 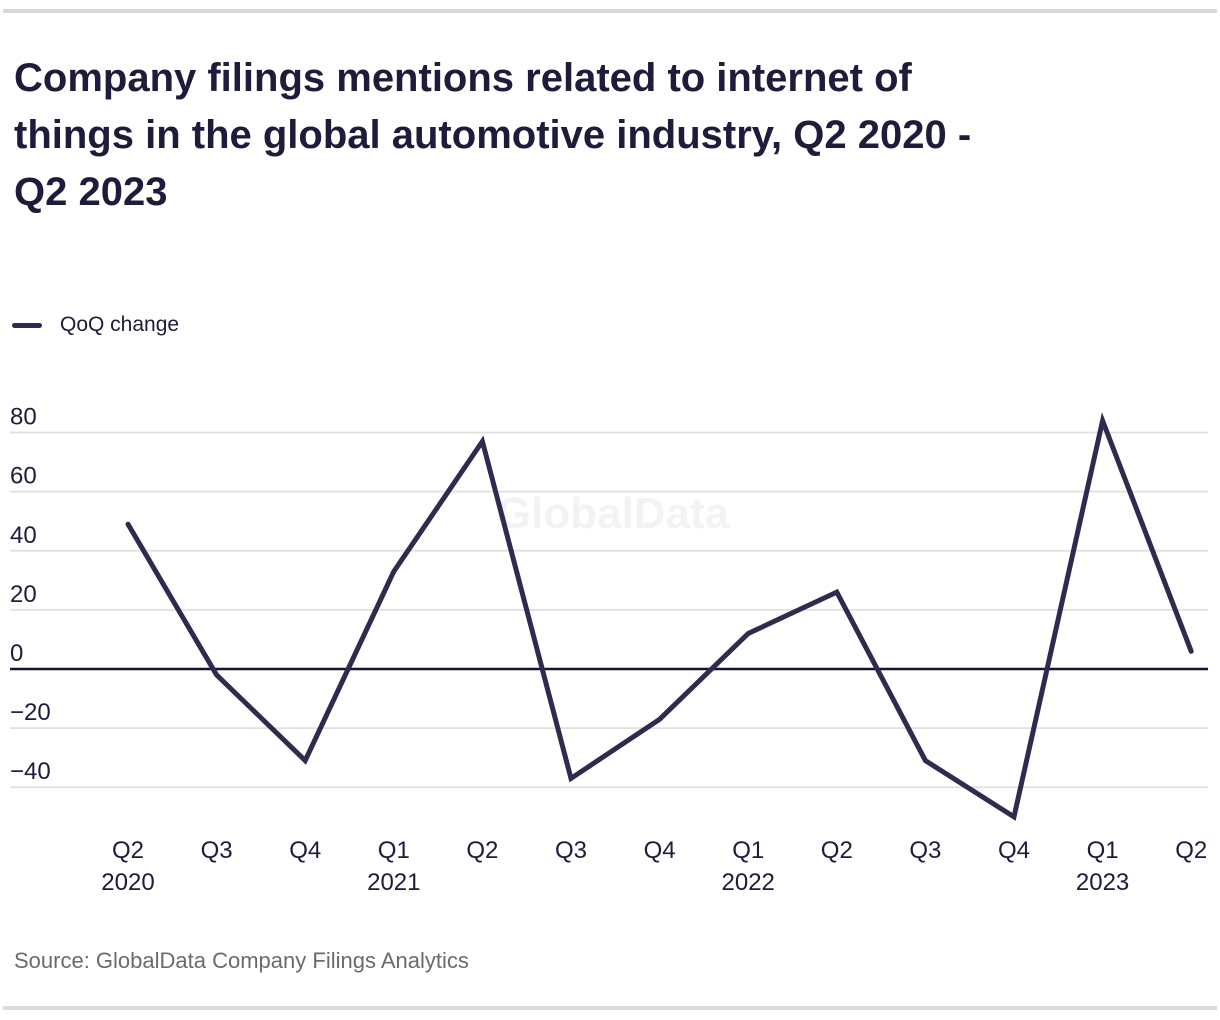 I want to click on top-border-rule, so click(x=610, y=11).